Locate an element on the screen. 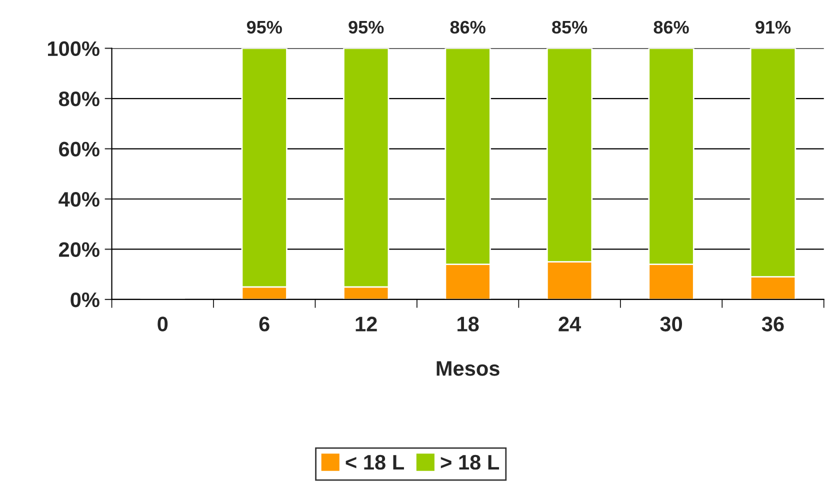  x-tick-label: 12 is located at coordinates (366, 324).